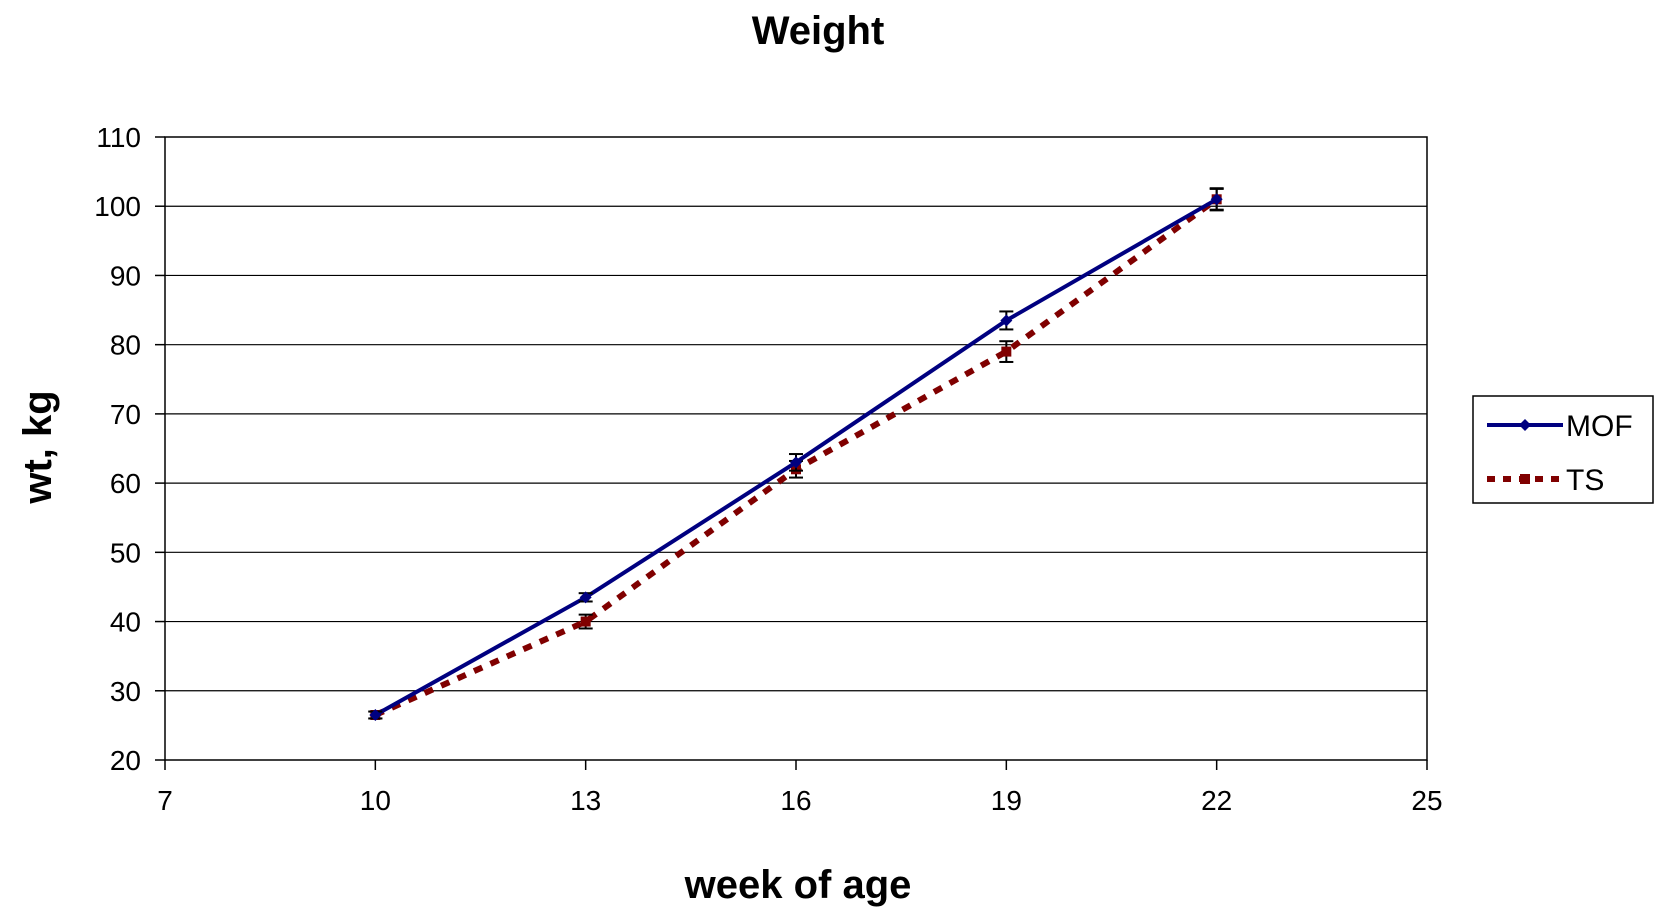 This screenshot has width=1655, height=910. What do you see at coordinates (585, 800) in the screenshot?
I see `x-tick-label-13: 13` at bounding box center [585, 800].